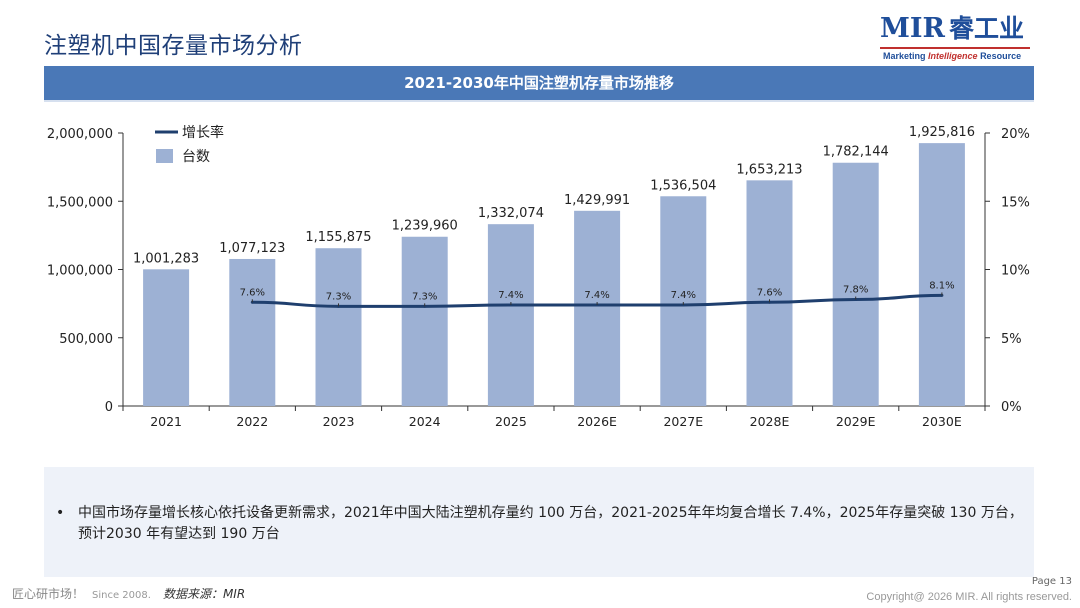  Describe the element at coordinates (425, 226) in the screenshot. I see `bar-value-label: 1,239,960` at that location.